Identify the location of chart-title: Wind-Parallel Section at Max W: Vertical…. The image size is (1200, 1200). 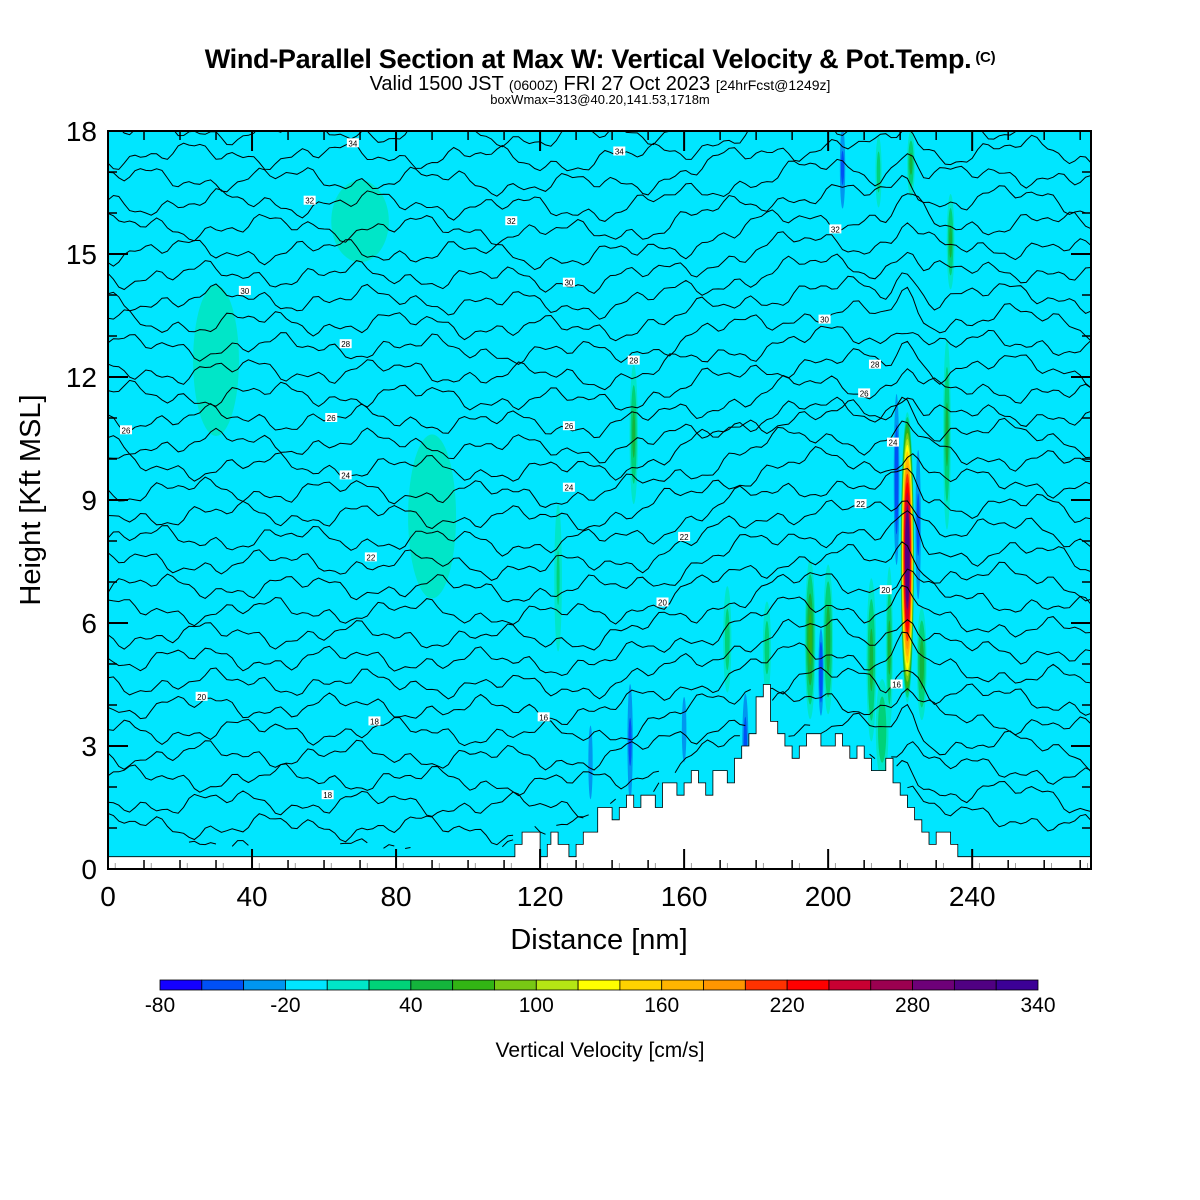
(600, 59).